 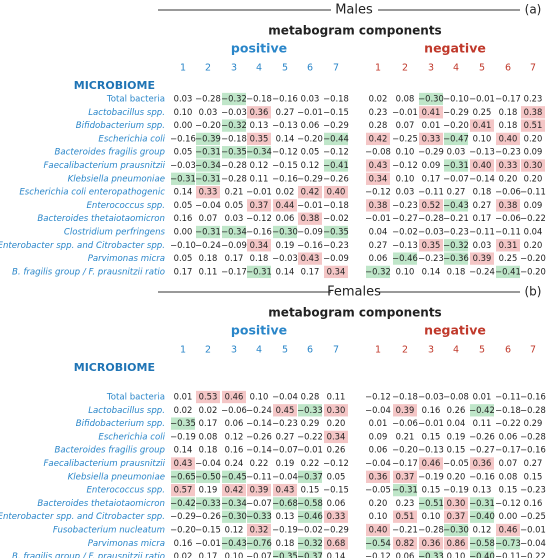 What do you see at coordinates (431, 397) in the screenshot?
I see `cell-value: −0.03` at bounding box center [431, 397].